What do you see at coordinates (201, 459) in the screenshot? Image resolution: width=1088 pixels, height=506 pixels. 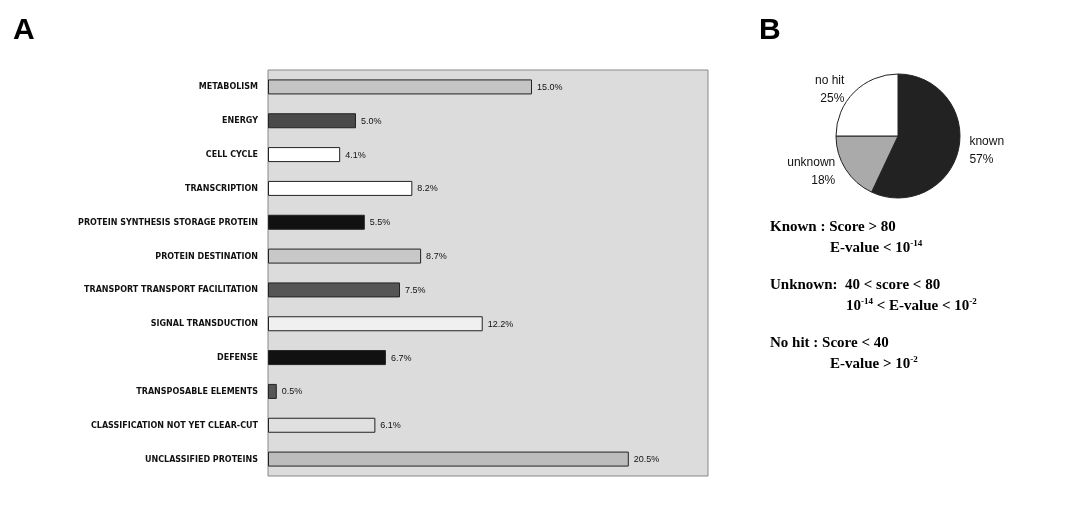 I see `y-tick-label: UNCLASSIFIED PROTEINS` at bounding box center [201, 459].